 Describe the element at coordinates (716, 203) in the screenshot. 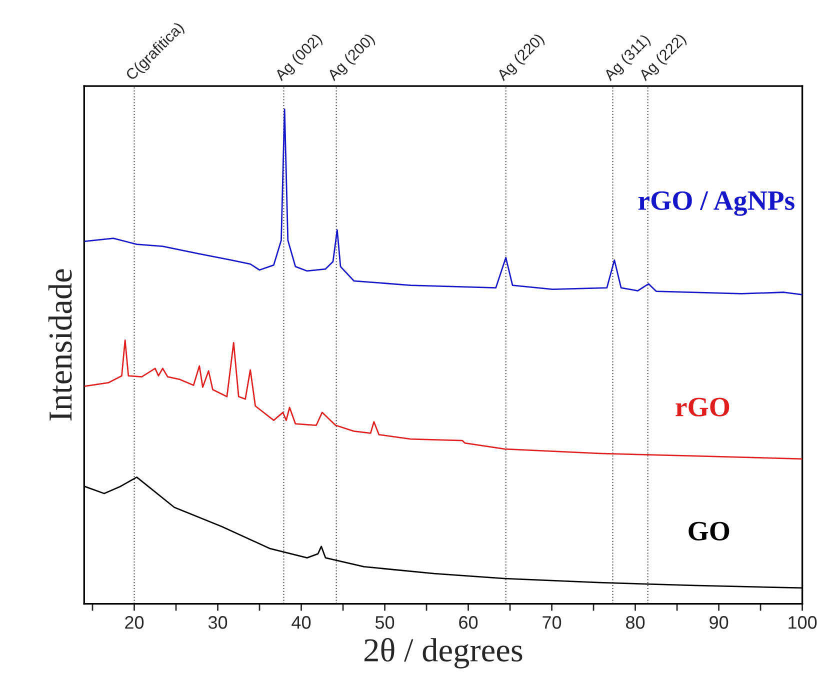

I see `series-label: rGO / AgNPs` at that location.